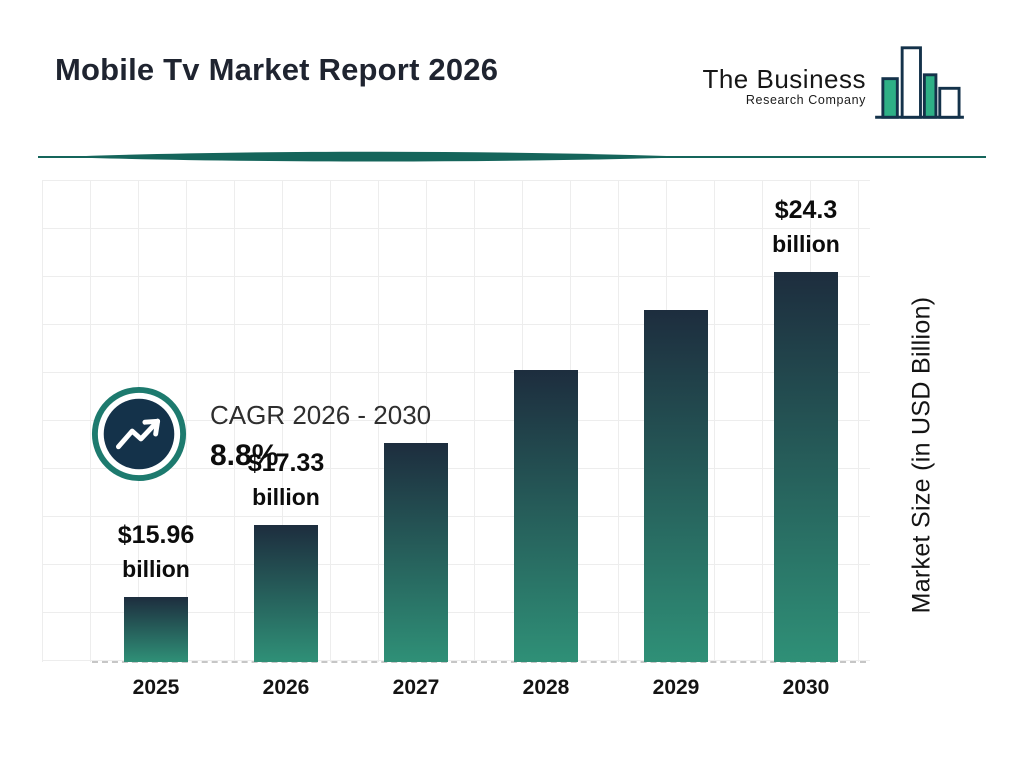 The width and height of the screenshot is (1024, 768). I want to click on bar-2028, so click(546, 516).